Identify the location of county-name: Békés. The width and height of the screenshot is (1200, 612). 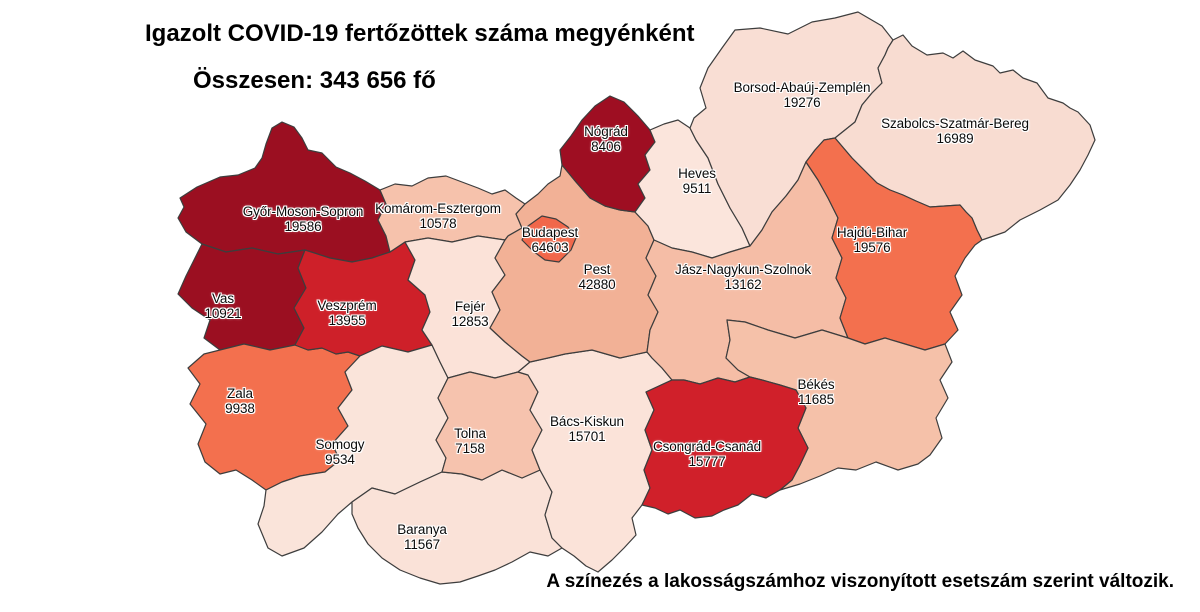
(816, 384).